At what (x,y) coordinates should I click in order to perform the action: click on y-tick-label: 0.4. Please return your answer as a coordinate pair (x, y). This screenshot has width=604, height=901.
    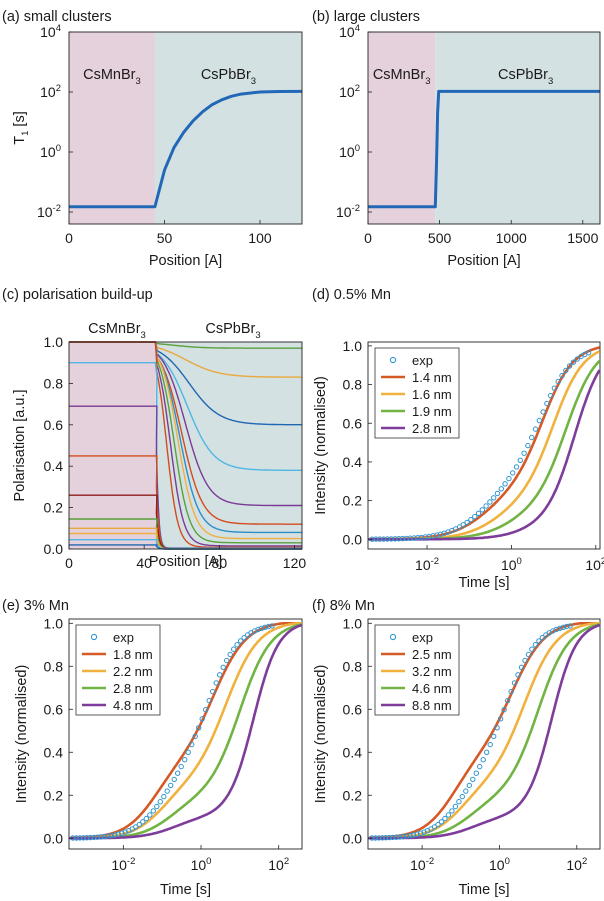
    Looking at the image, I should click on (353, 752).